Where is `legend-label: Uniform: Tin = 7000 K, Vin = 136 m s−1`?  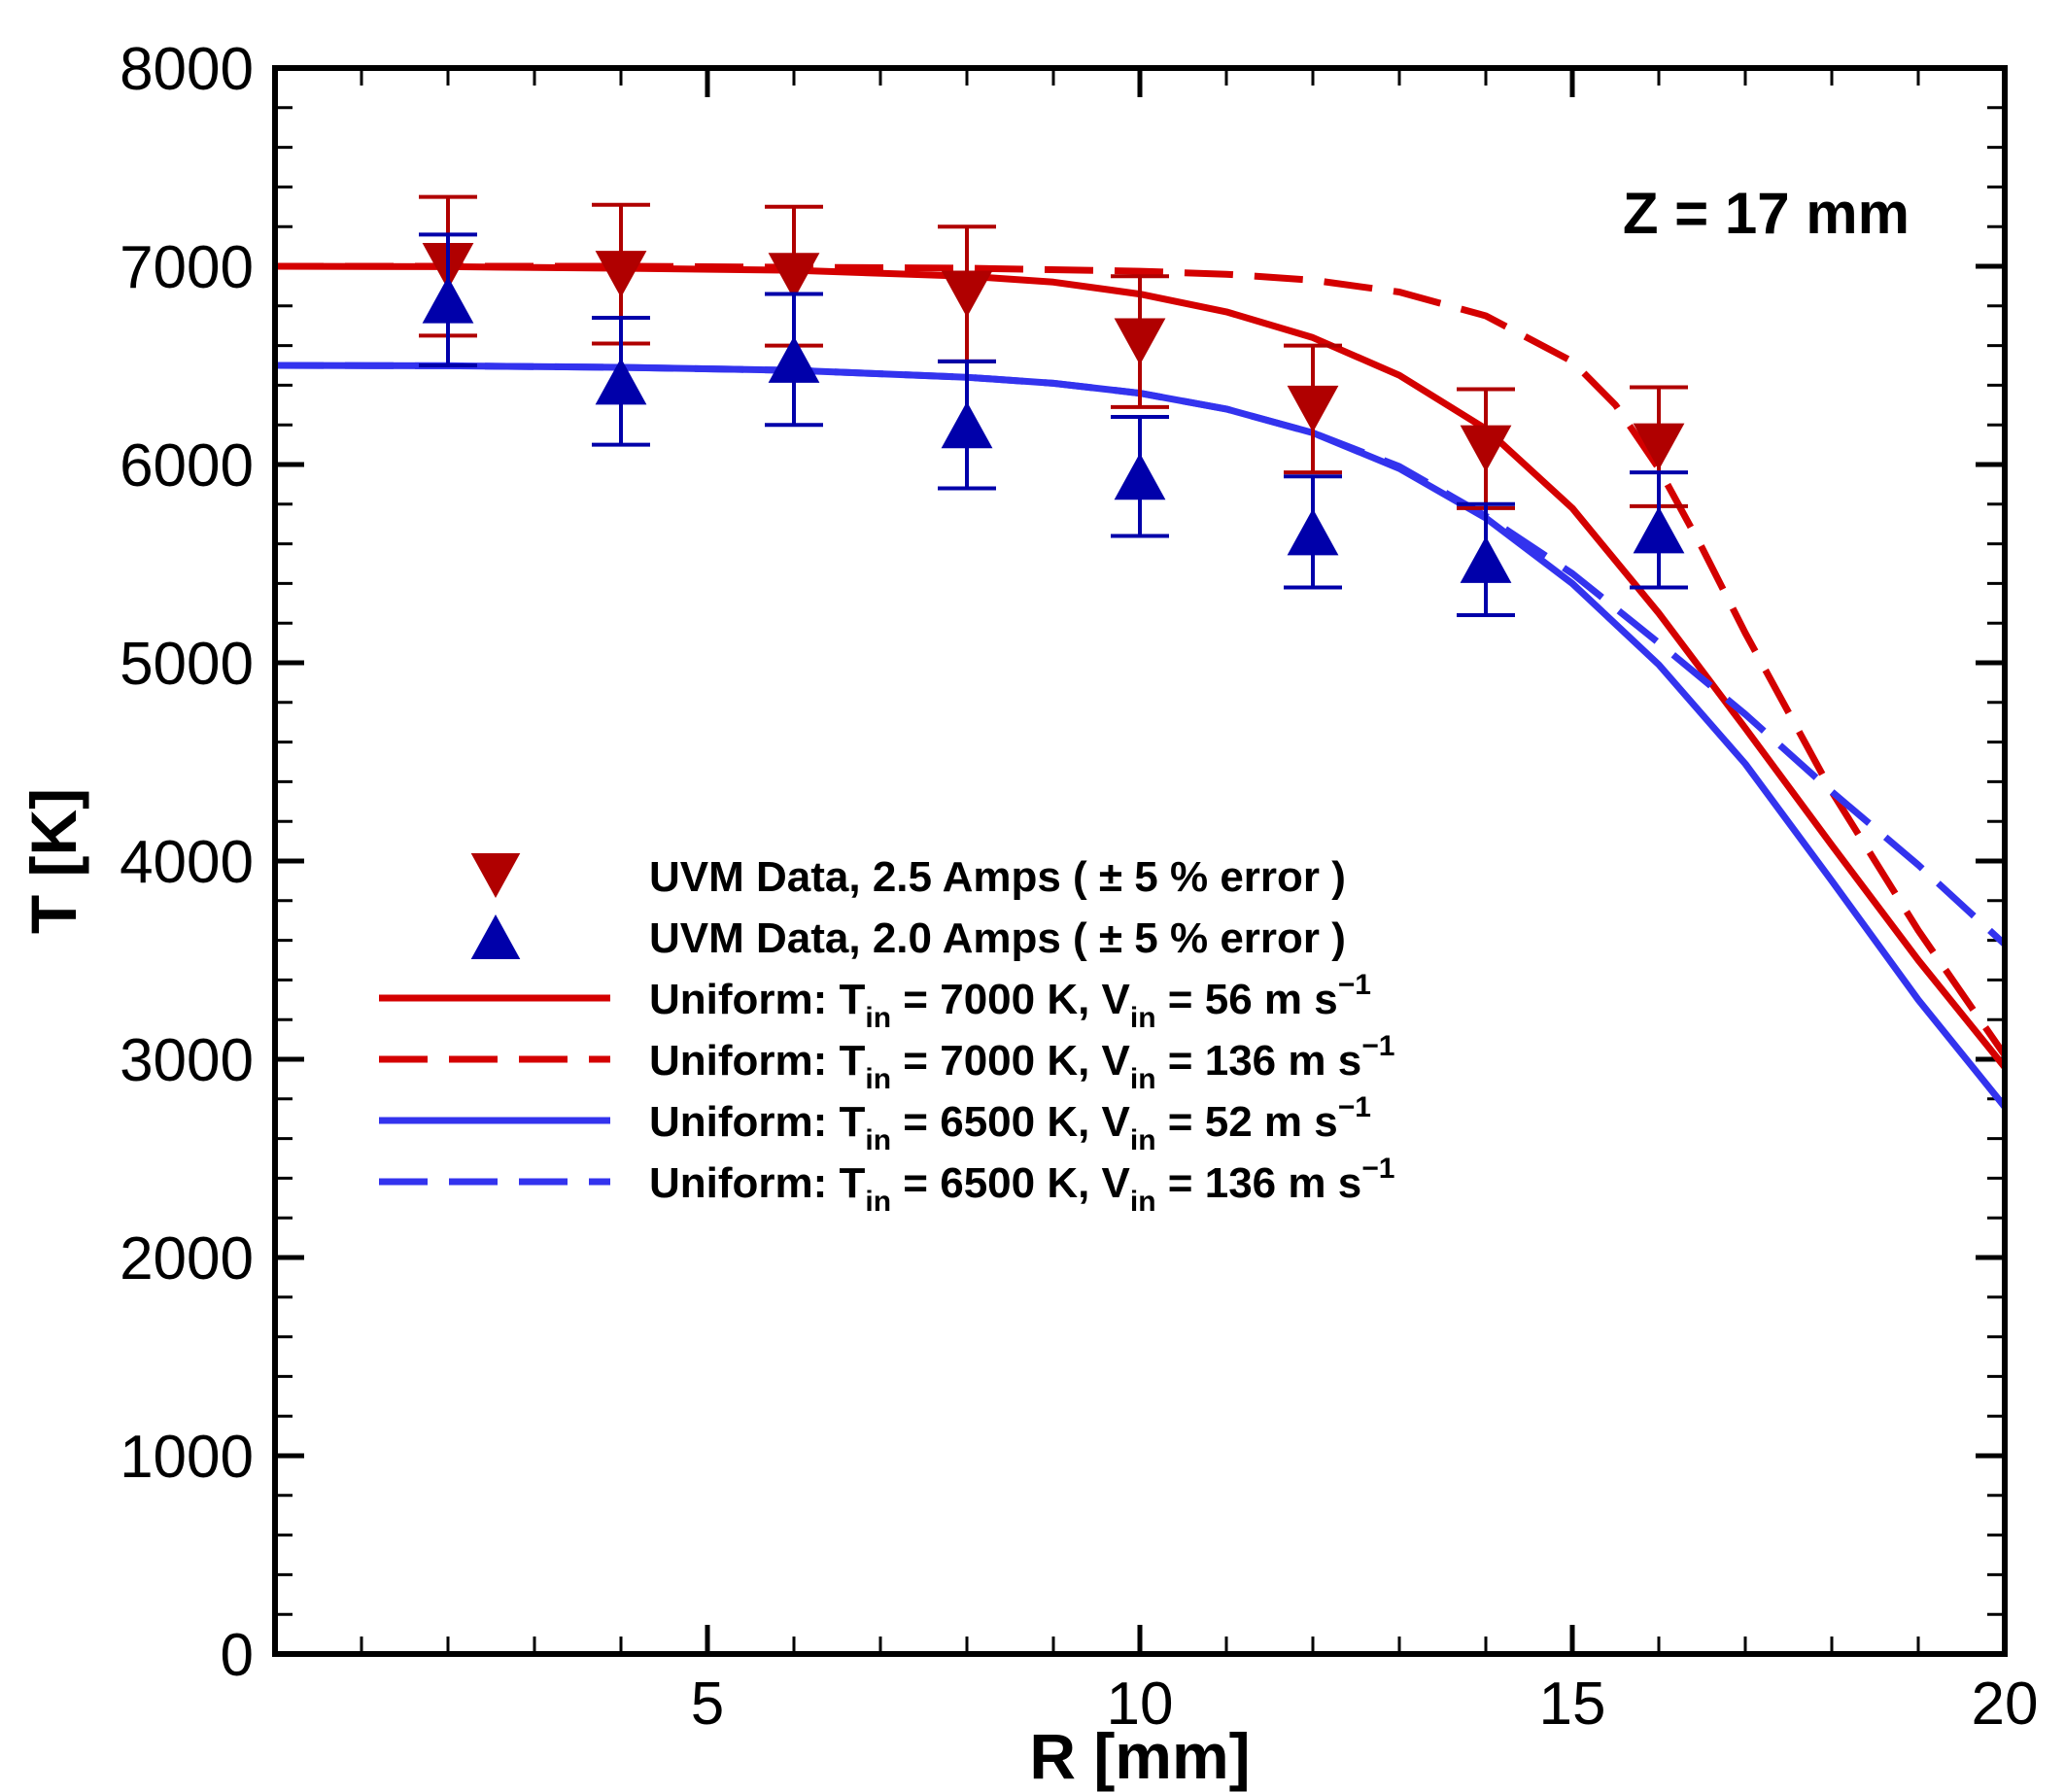 legend-label: Uniform: Tin = 7000 K, Vin = 136 m s−1 is located at coordinates (1022, 1062).